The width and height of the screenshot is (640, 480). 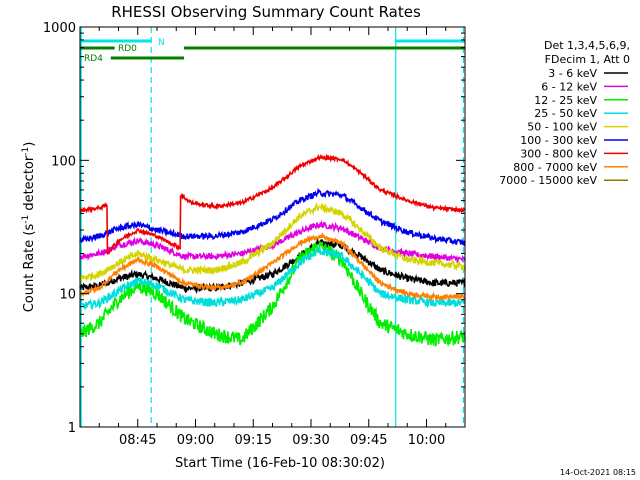 What do you see at coordinates (127, 49) in the screenshot?
I see `flag-rd0-label: RD0` at bounding box center [127, 49].